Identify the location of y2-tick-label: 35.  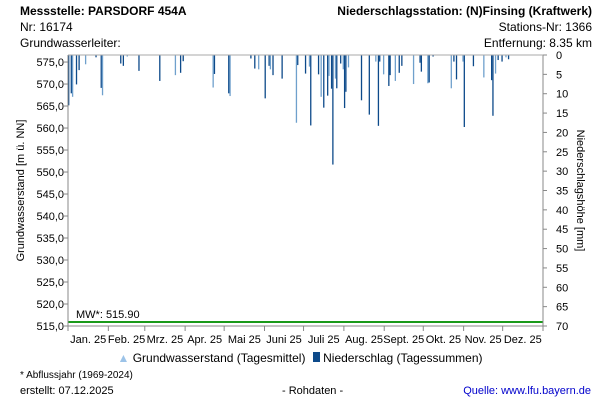
(562, 192).